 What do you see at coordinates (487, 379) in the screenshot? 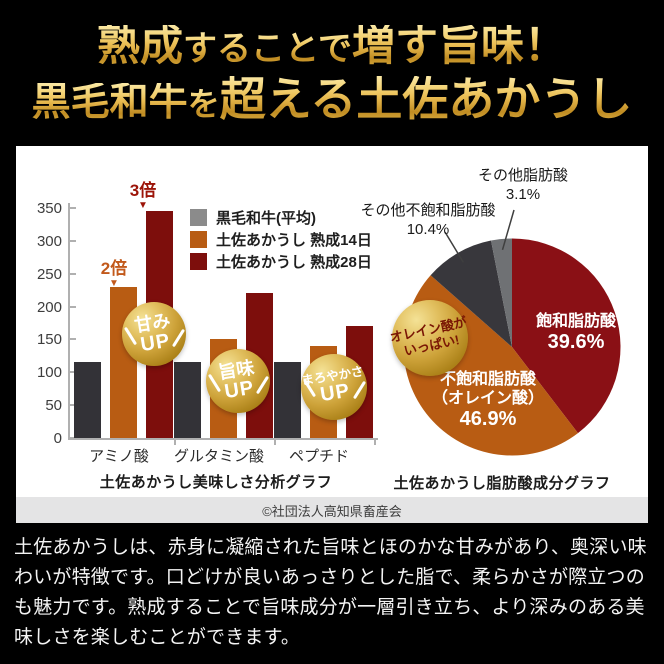
I see `slice-label: 不飽和脂肪酸` at bounding box center [487, 379].